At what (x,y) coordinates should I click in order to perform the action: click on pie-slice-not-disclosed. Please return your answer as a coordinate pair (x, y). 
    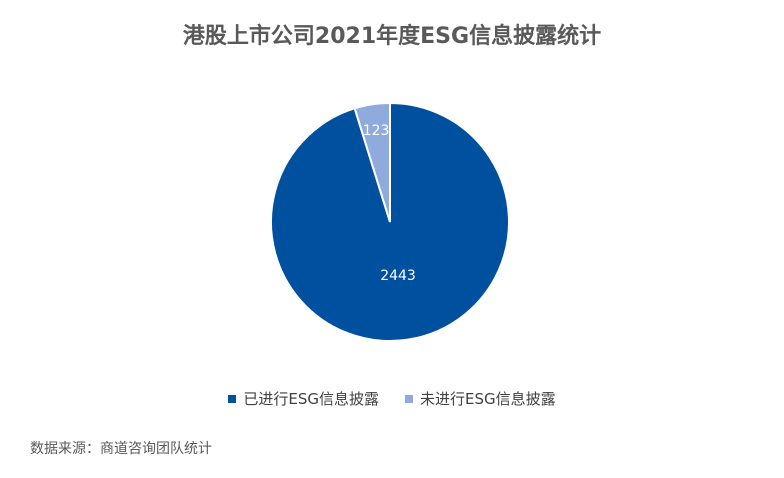
    Looking at the image, I should click on (372, 162).